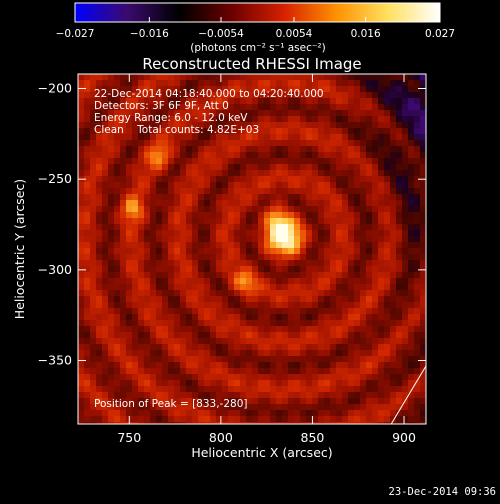 The width and height of the screenshot is (500, 504). I want to click on solar-limb-line, so click(408, 394).